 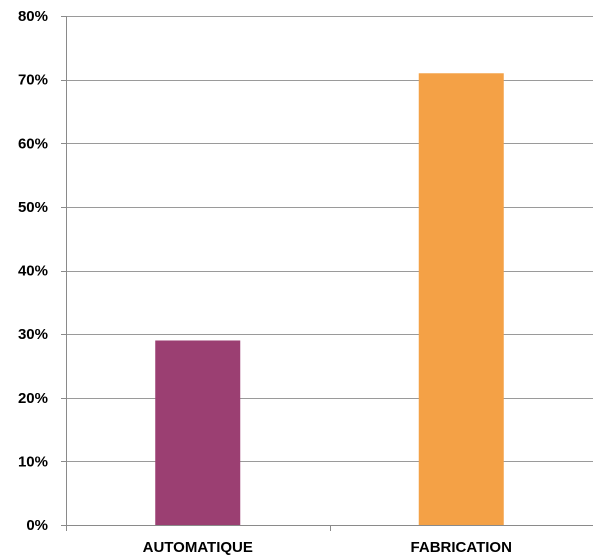 What do you see at coordinates (198, 432) in the screenshot?
I see `bar-automatique` at bounding box center [198, 432].